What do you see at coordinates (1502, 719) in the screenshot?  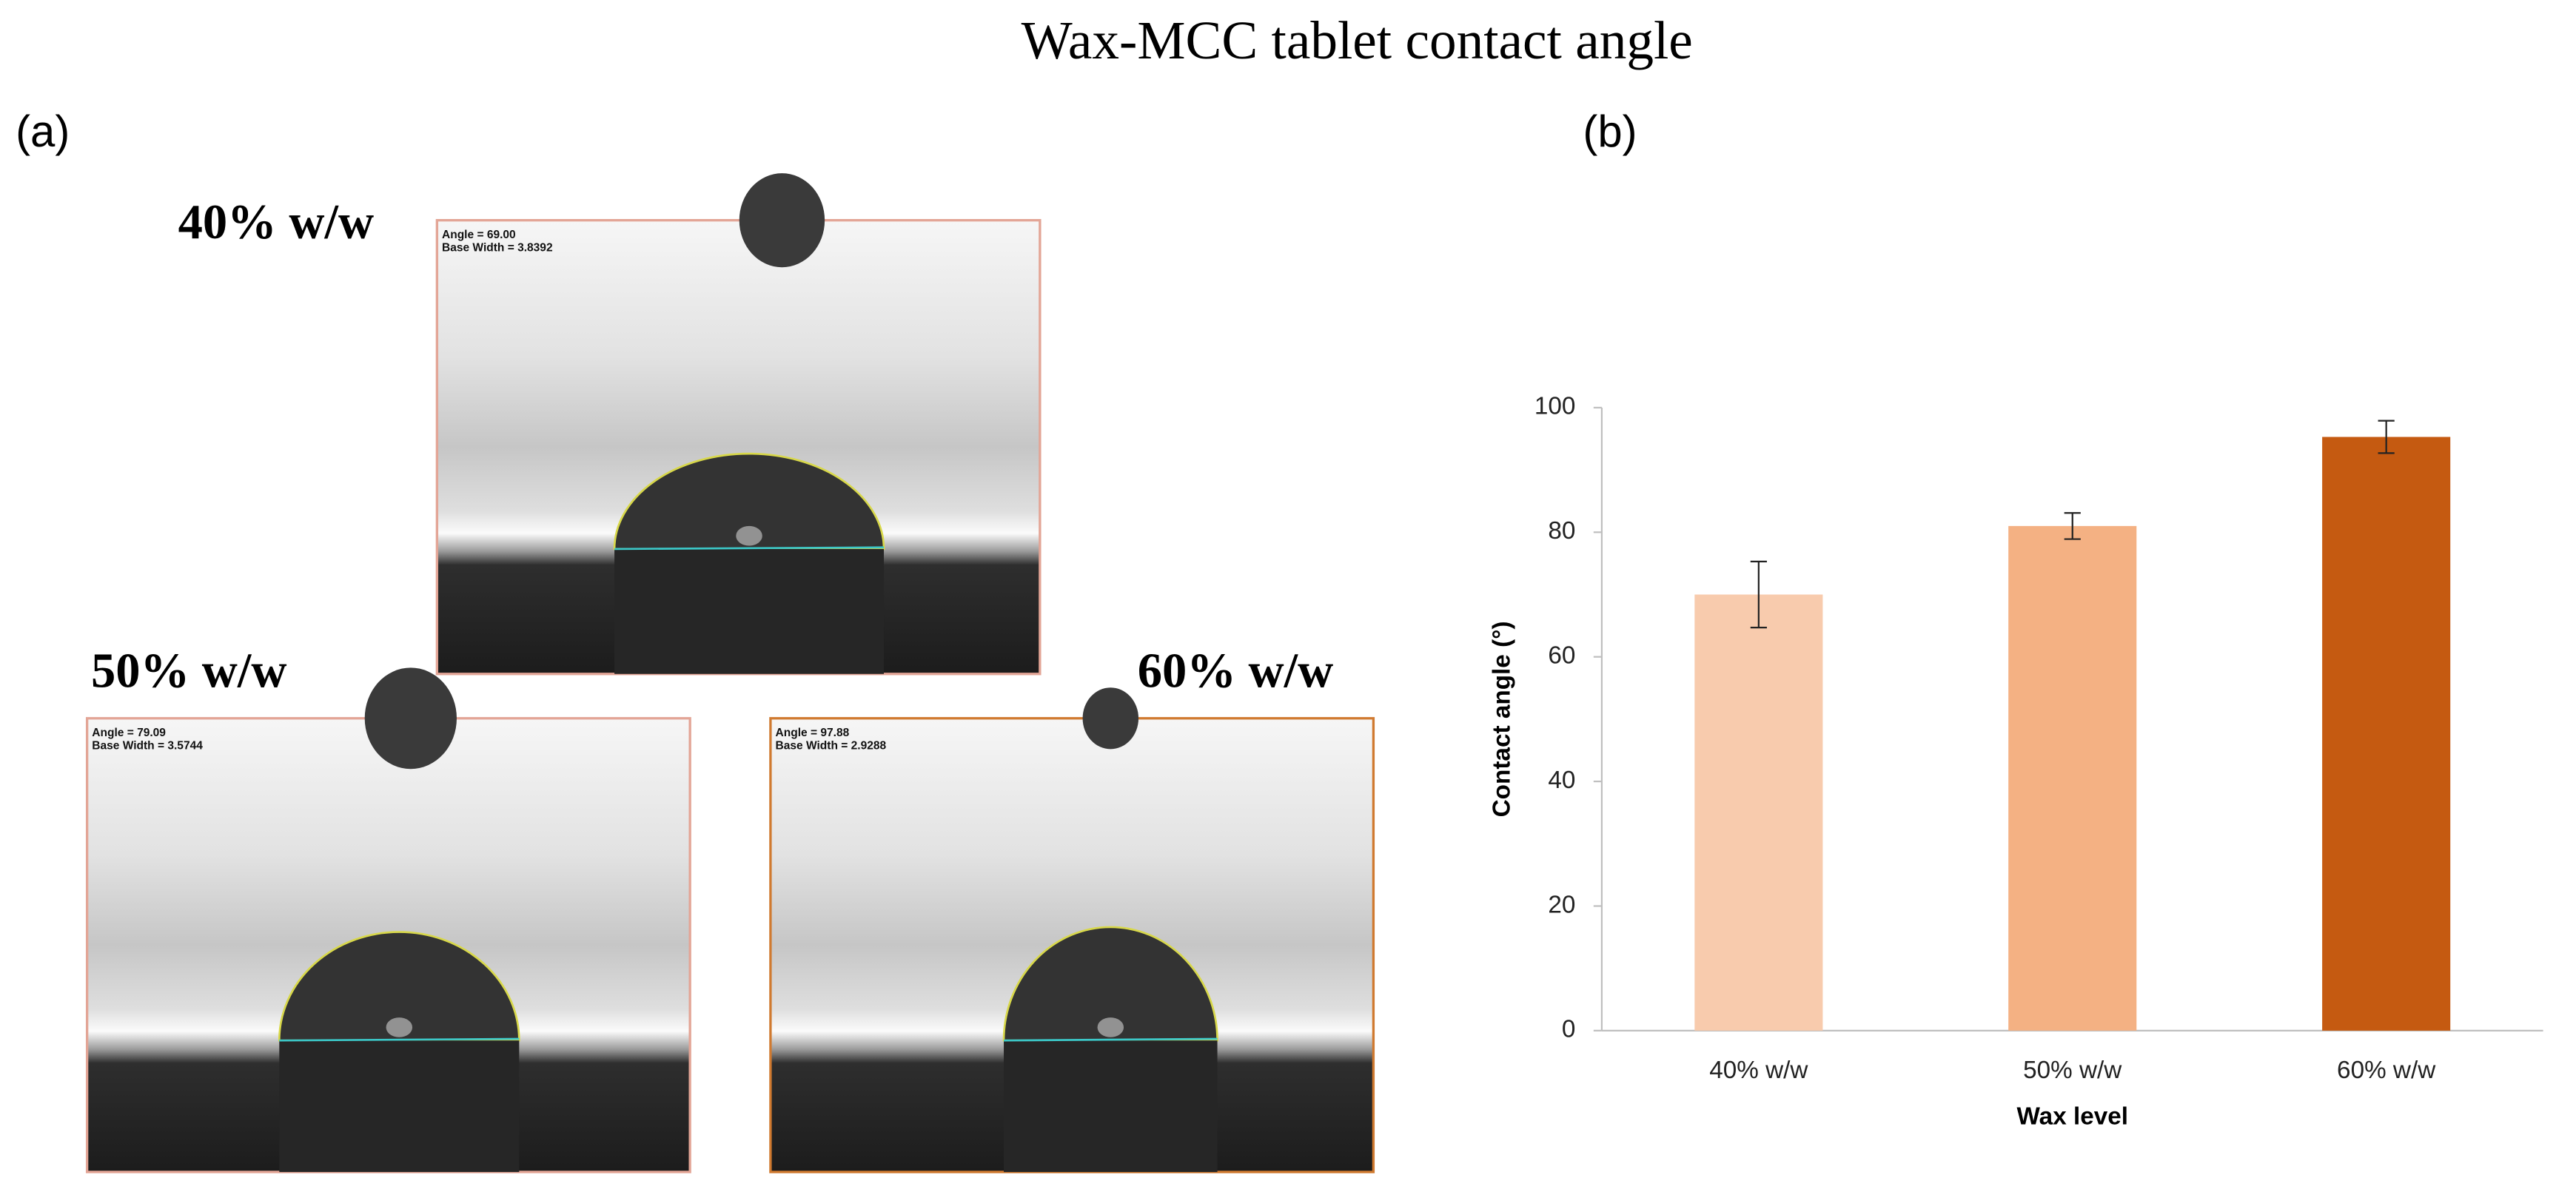 I see `y-axis-title: Contact angle (°)` at bounding box center [1502, 719].